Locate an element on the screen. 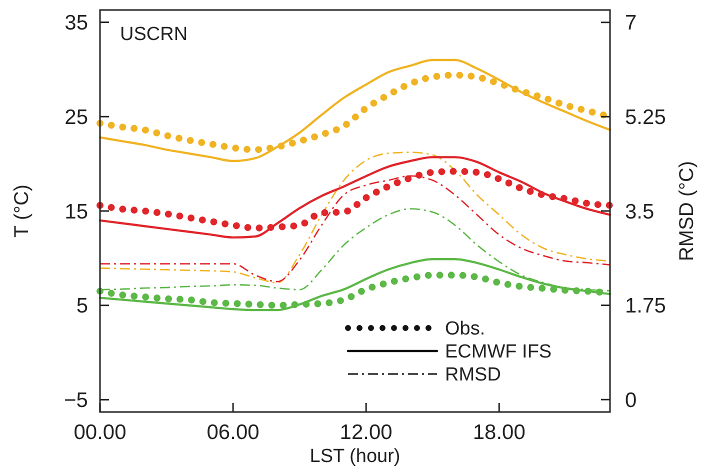 The height and width of the screenshot is (470, 715). x-axis-title: LST (hour) is located at coordinates (355, 456).